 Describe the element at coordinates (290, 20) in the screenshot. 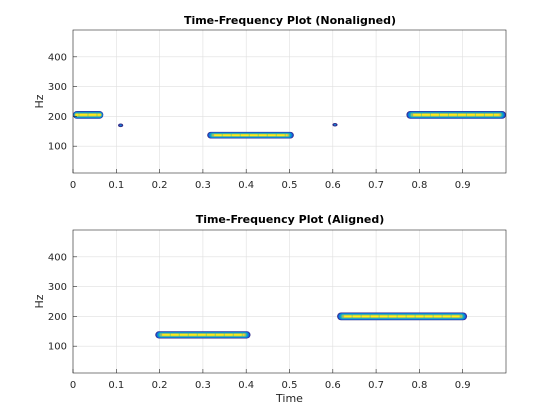

I see `panel-title: Time-Frequency Plot (Nonaligned)` at that location.